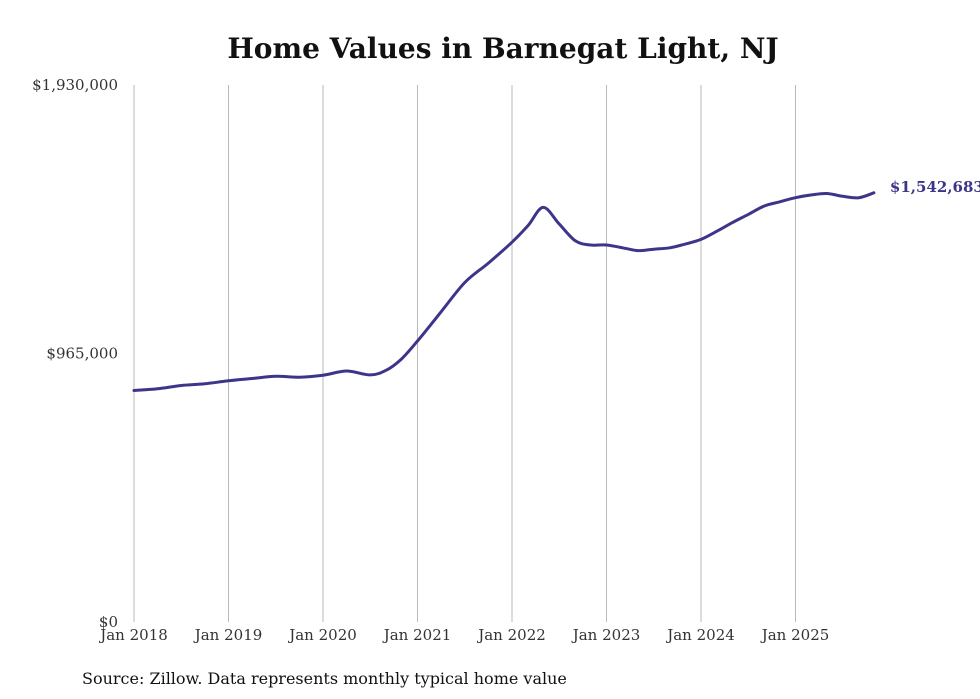  Describe the element at coordinates (606, 635) in the screenshot. I see `x-tick-label: Jan 2023` at that location.